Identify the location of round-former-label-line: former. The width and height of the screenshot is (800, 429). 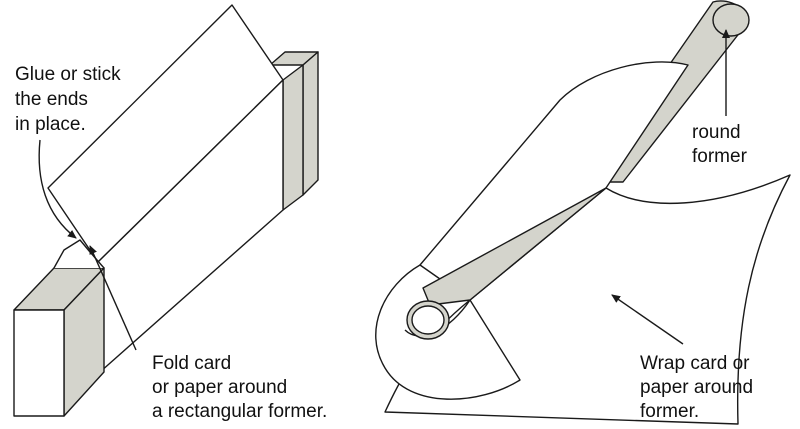
(720, 156).